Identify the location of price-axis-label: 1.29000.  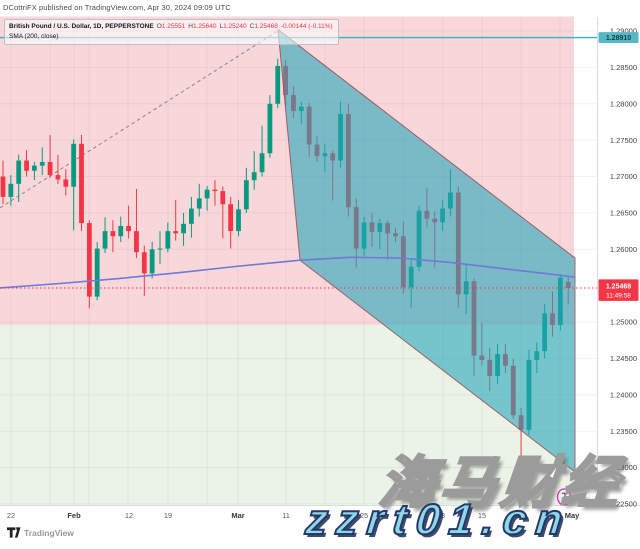
(623, 31).